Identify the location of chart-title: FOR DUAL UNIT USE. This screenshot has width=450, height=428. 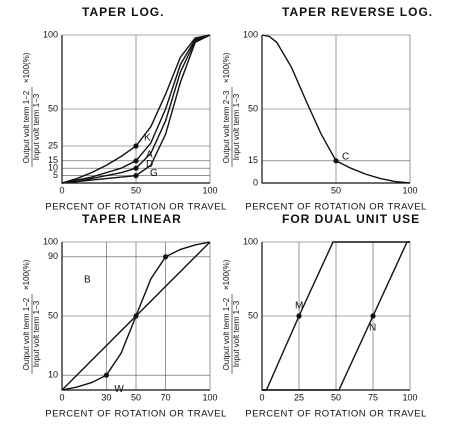
(351, 219).